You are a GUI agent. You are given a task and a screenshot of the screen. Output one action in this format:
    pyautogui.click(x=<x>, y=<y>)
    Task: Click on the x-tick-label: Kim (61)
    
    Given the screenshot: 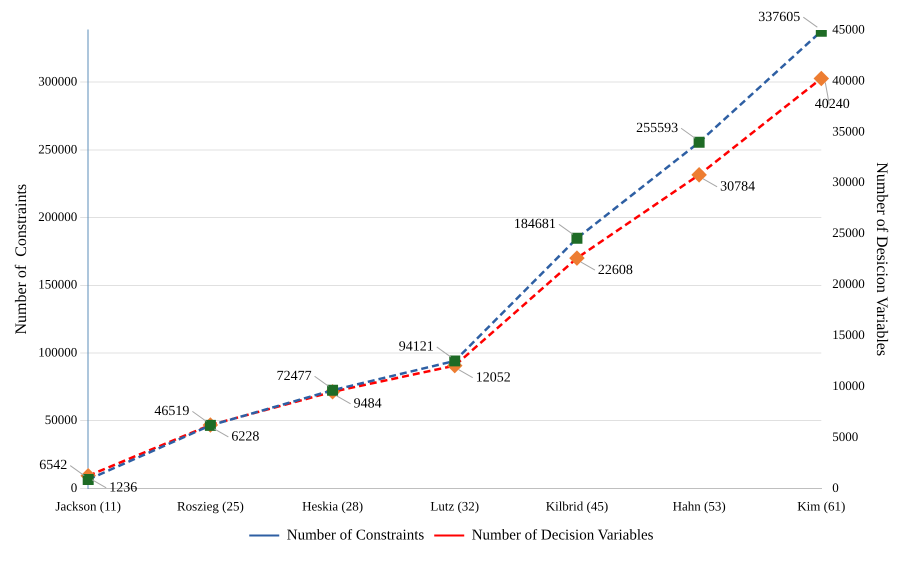 What is the action you would take?
    pyautogui.click(x=821, y=506)
    